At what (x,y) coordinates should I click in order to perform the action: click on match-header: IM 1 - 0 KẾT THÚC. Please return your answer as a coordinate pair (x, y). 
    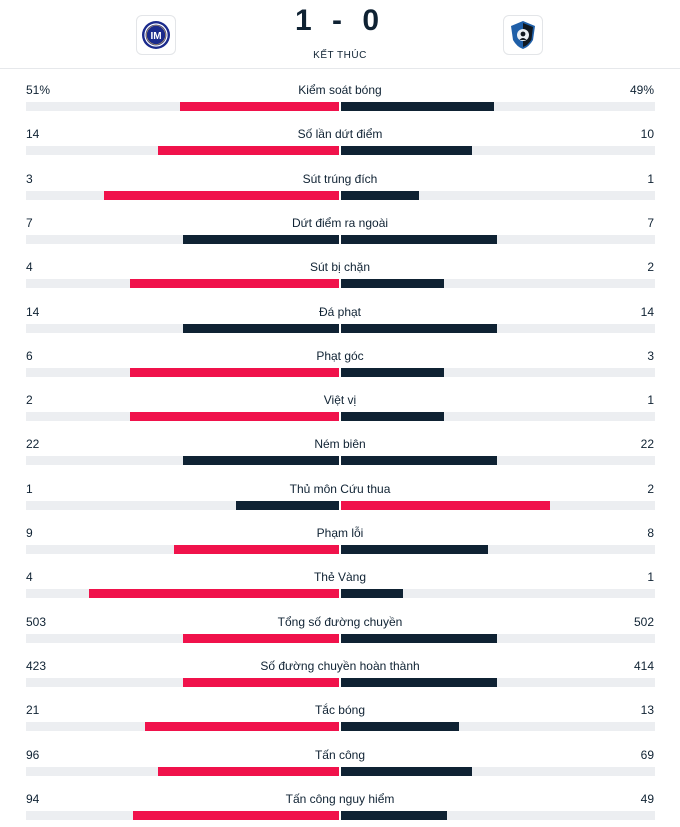
    Looking at the image, I should click on (340, 34).